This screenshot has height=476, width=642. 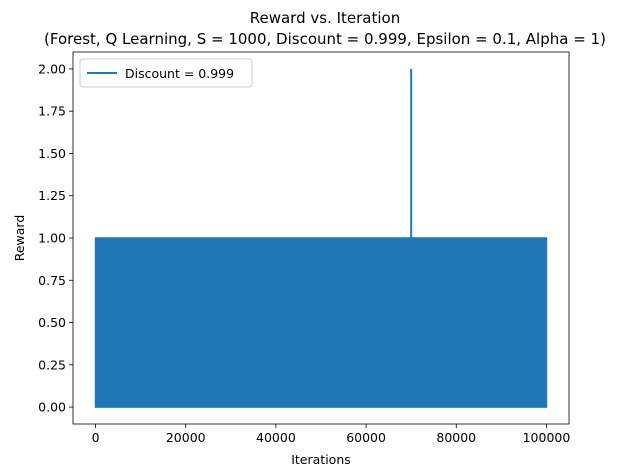 What do you see at coordinates (19, 238) in the screenshot?
I see `y-axis-label: Reward` at bounding box center [19, 238].